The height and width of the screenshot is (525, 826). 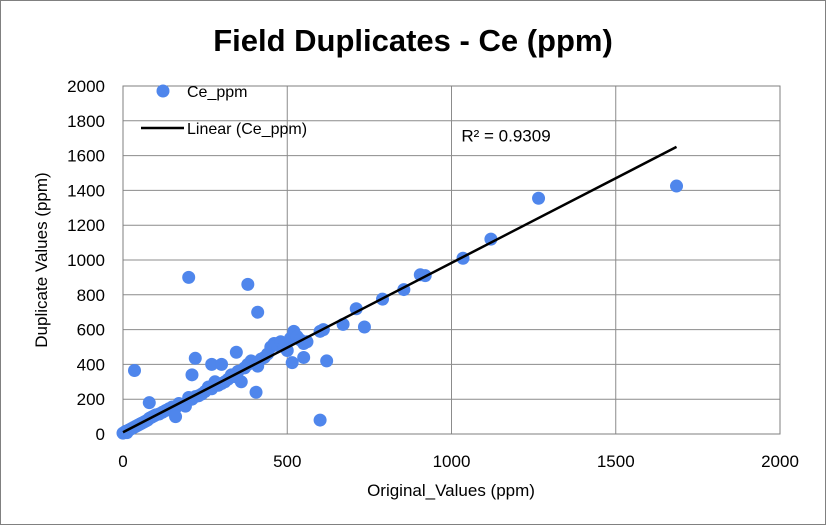 What do you see at coordinates (86, 121) in the screenshot?
I see `y-tick-label: 1800` at bounding box center [86, 121].